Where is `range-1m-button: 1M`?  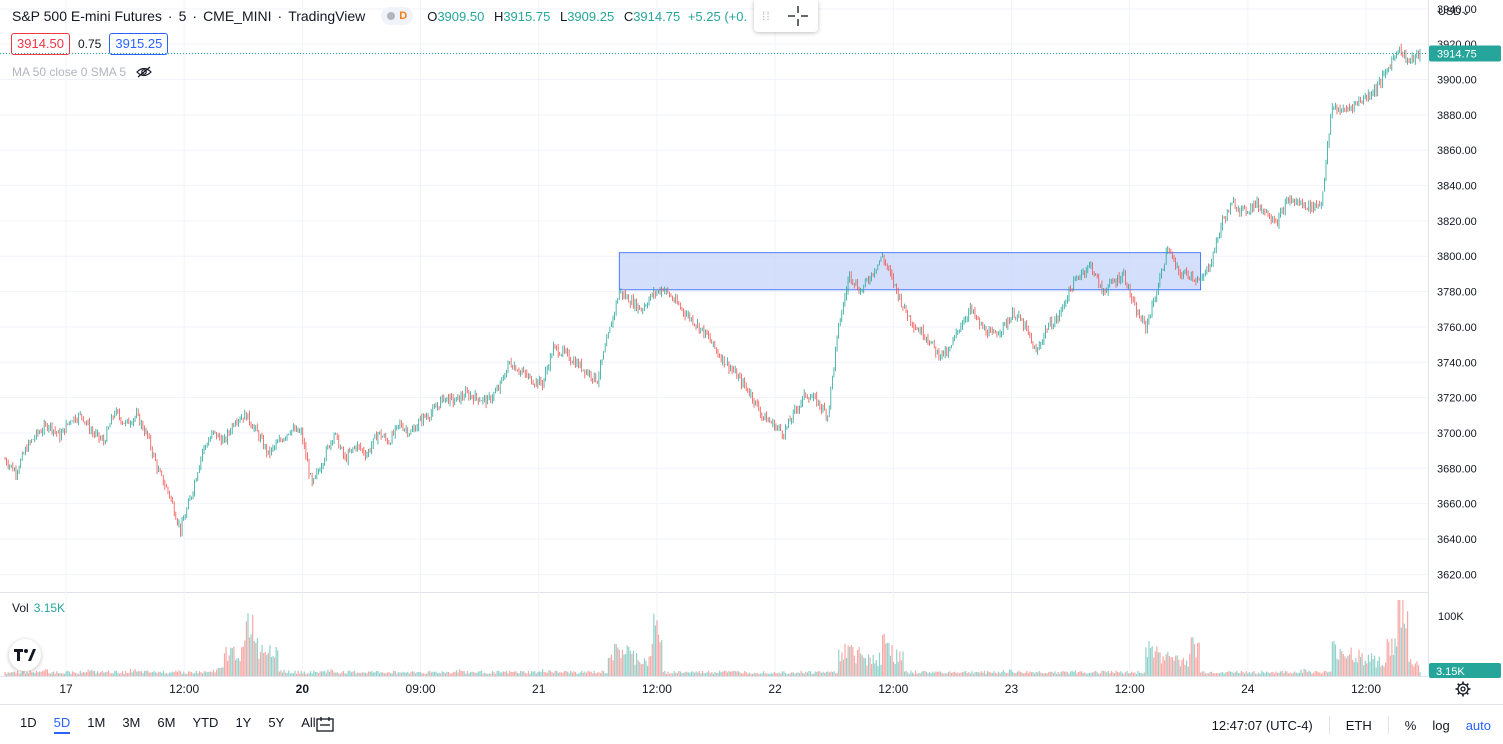 range-1m-button: 1M is located at coordinates (96, 722).